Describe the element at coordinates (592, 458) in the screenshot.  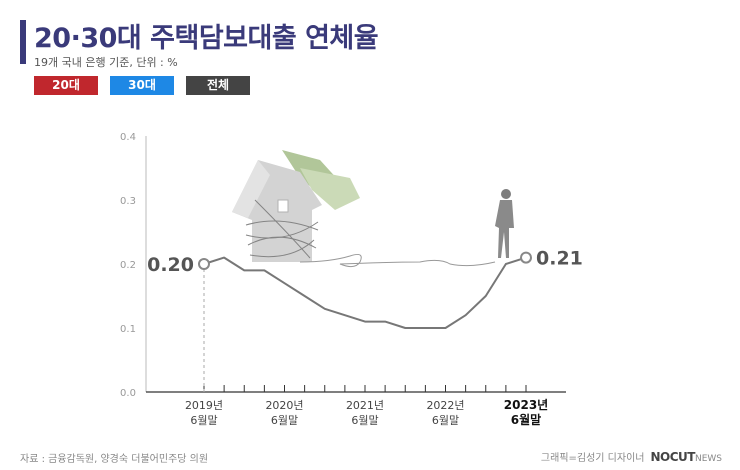
I see `graphic-credit: 그래픽=김성기 디자이너` at that location.